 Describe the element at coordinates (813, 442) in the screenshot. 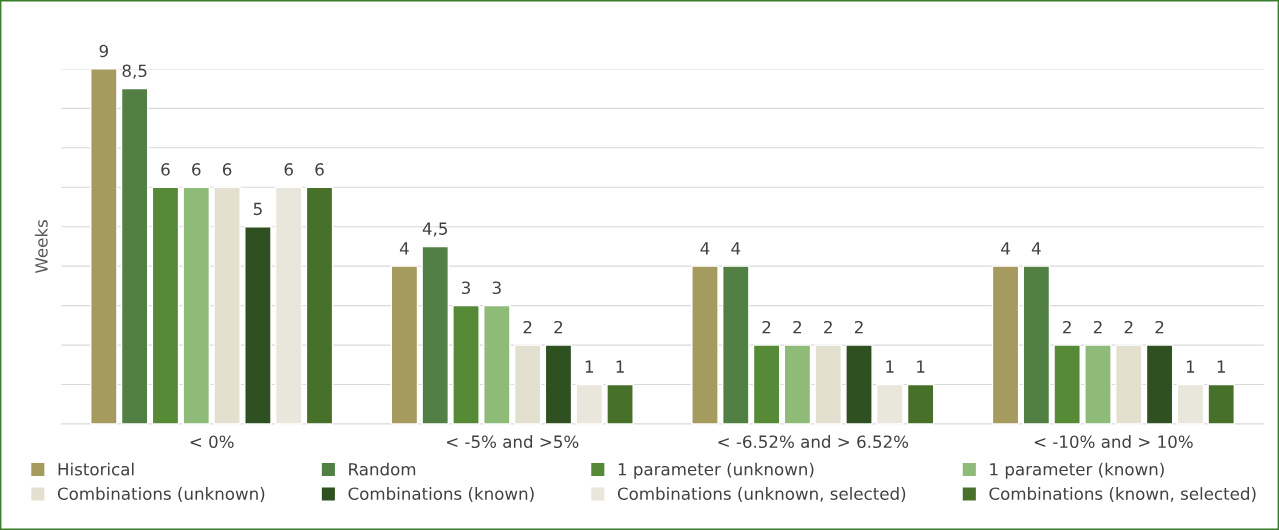

I see `x-tick-label: < -6.52% and > 6.52%` at that location.